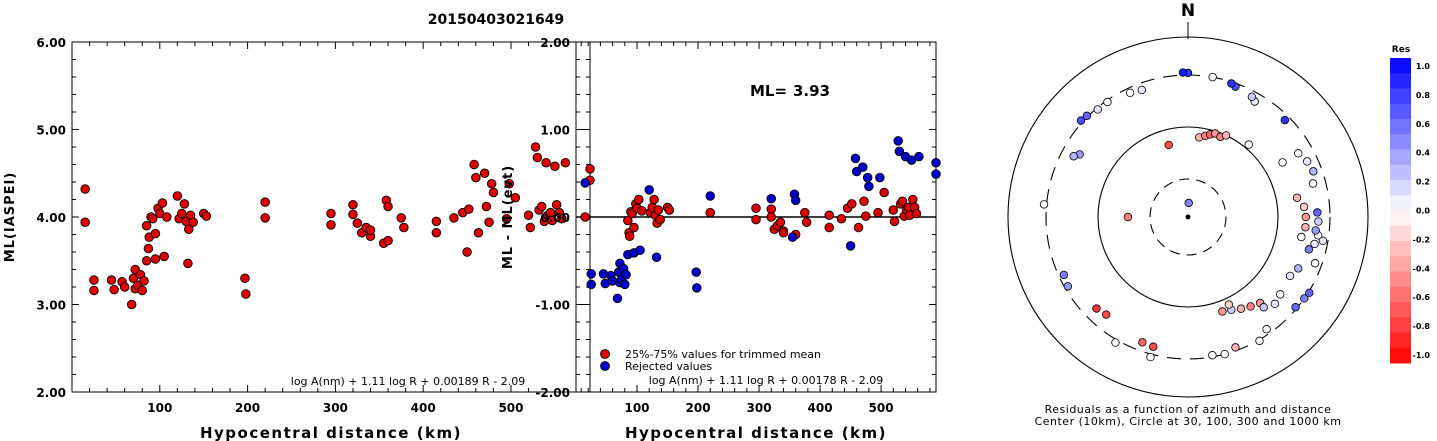 This screenshot has width=1437, height=441. Describe the element at coordinates (1422, 239) in the screenshot. I see `colorbar-tick-label: -0.2` at that location.